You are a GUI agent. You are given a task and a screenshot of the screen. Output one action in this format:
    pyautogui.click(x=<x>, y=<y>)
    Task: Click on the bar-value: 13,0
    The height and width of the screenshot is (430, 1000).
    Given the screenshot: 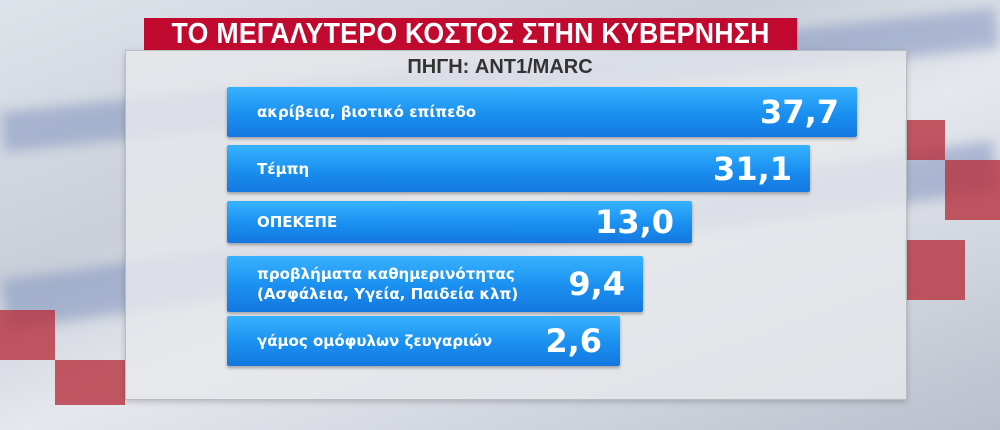 What is the action you would take?
    pyautogui.click(x=634, y=222)
    